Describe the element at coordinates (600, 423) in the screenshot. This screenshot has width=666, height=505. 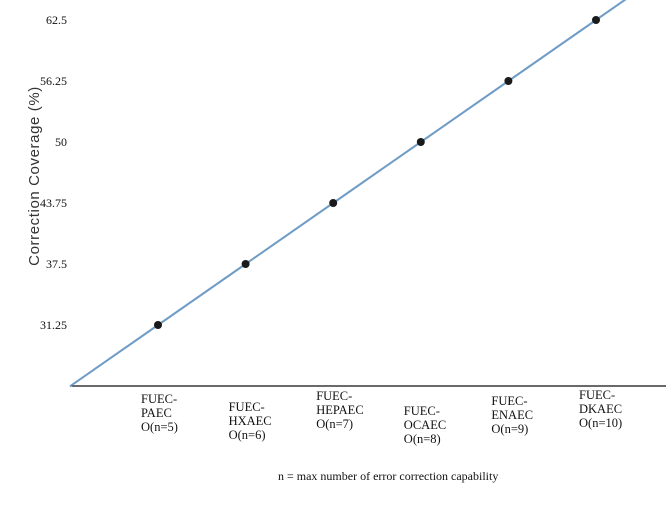
I see `x-category-label-line: O(n=10)` at that location.